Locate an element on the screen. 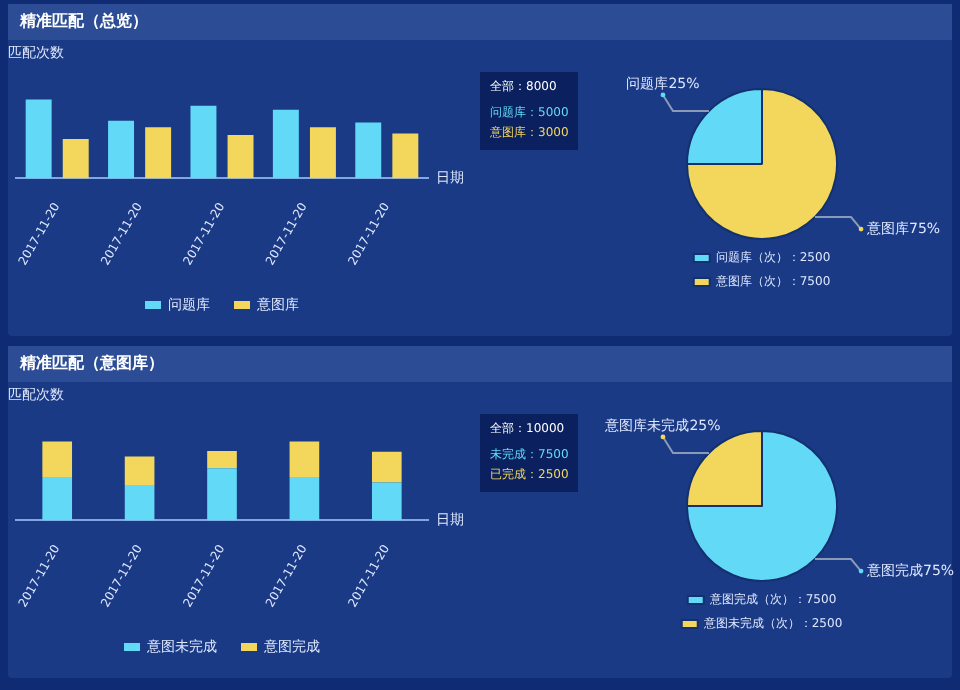 Image resolution: width=960 pixels, height=690 pixels. chart-title: 精准匹配（意图库） is located at coordinates (480, 364).